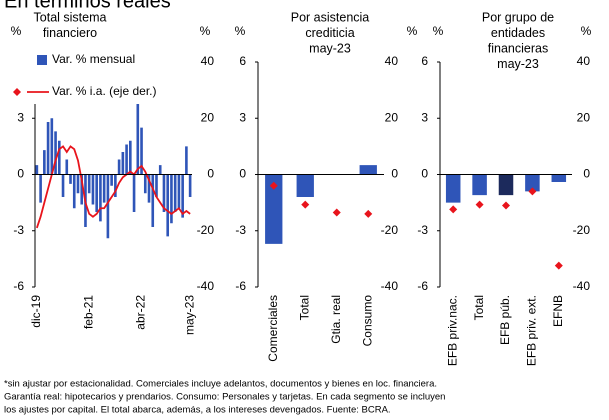 This screenshot has height=420, width=609. I want to click on panel-title: financiero, so click(70, 33).